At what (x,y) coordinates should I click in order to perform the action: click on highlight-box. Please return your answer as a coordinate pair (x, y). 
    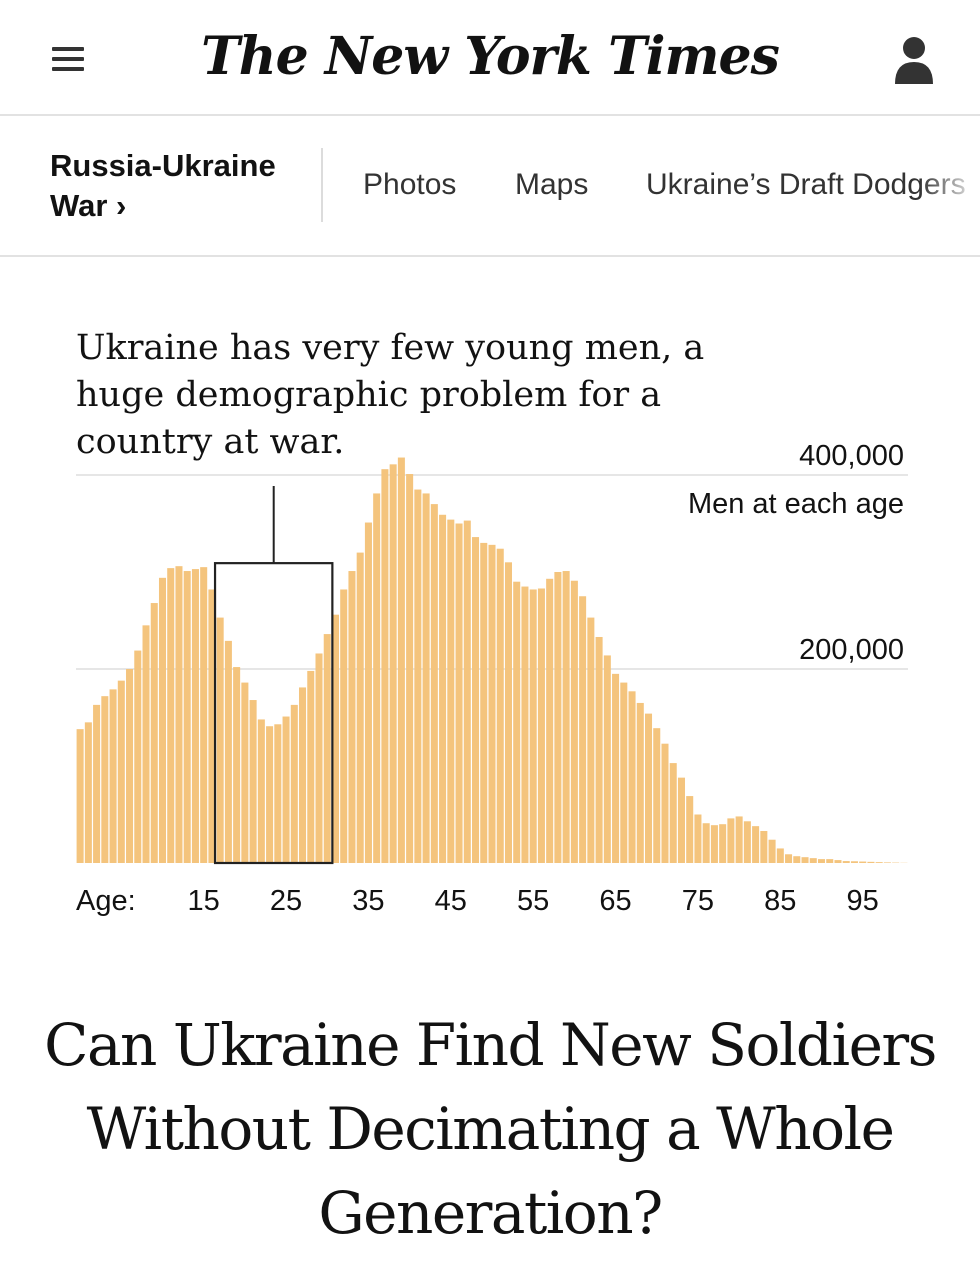
    Looking at the image, I should click on (273, 713).